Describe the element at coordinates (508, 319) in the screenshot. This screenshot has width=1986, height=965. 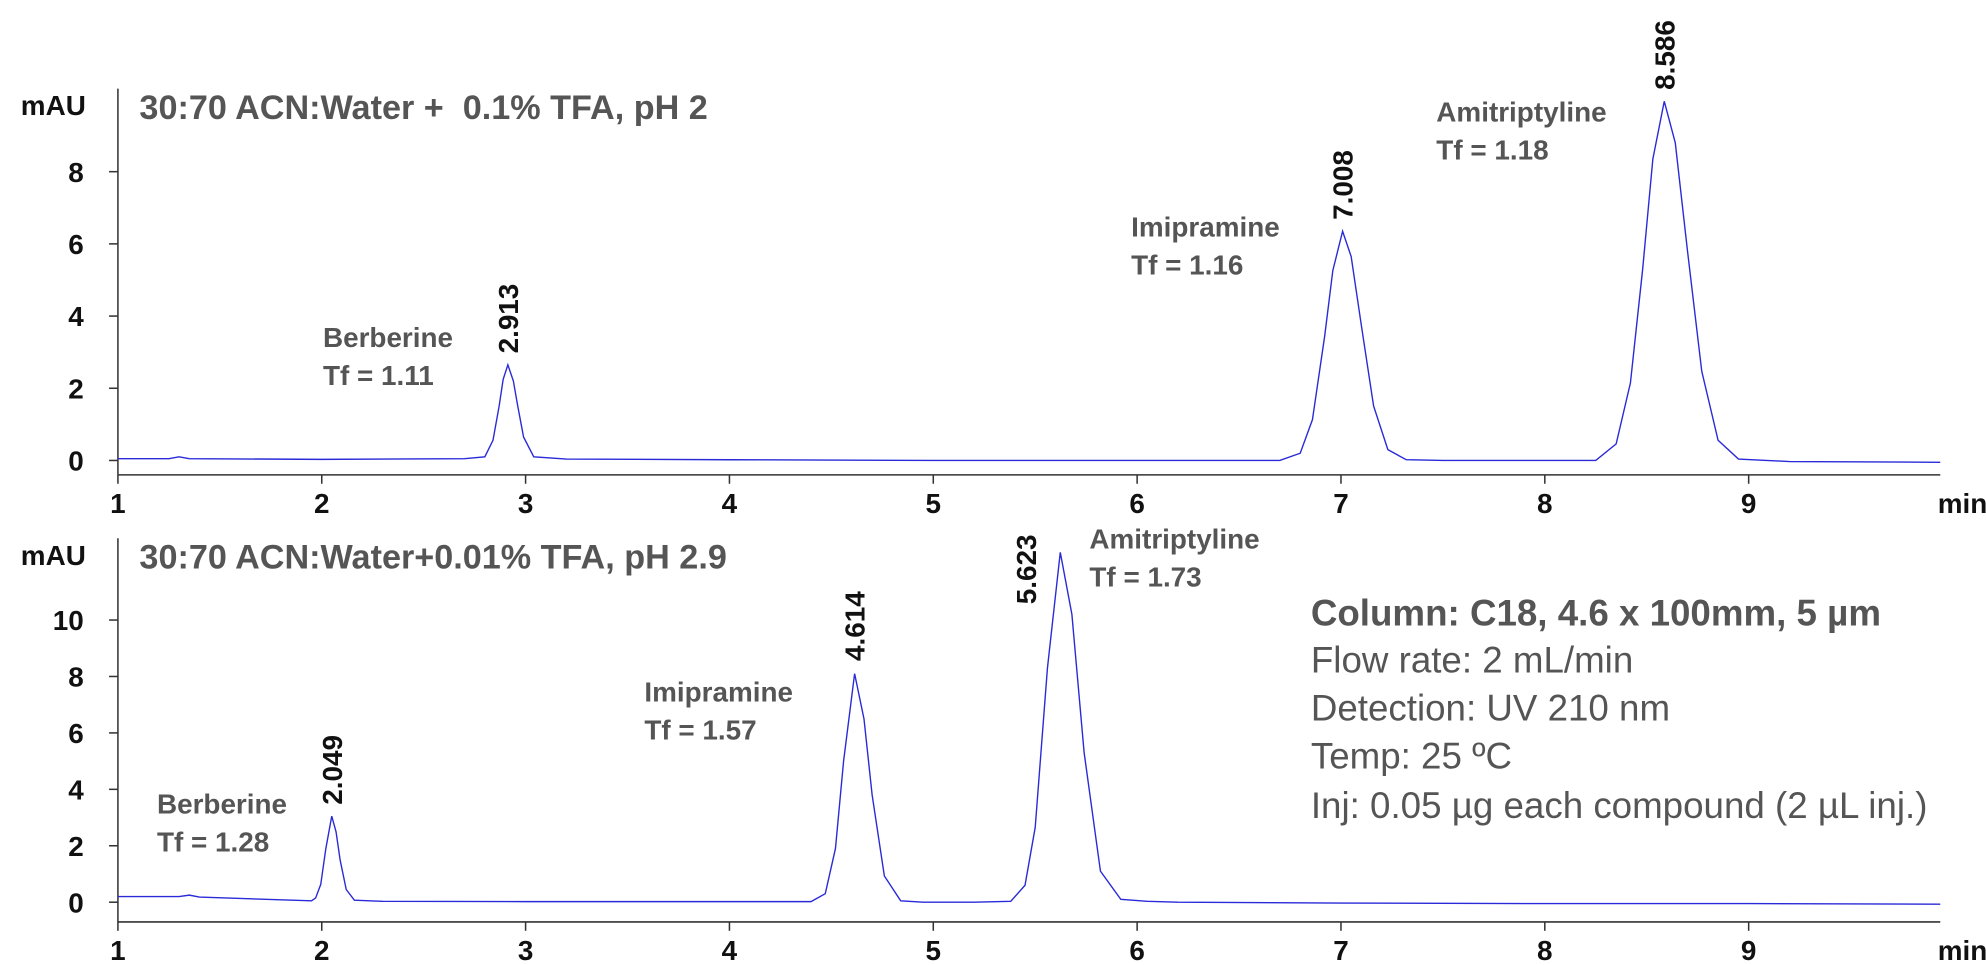
I see `retention-time-label: 2.913` at that location.